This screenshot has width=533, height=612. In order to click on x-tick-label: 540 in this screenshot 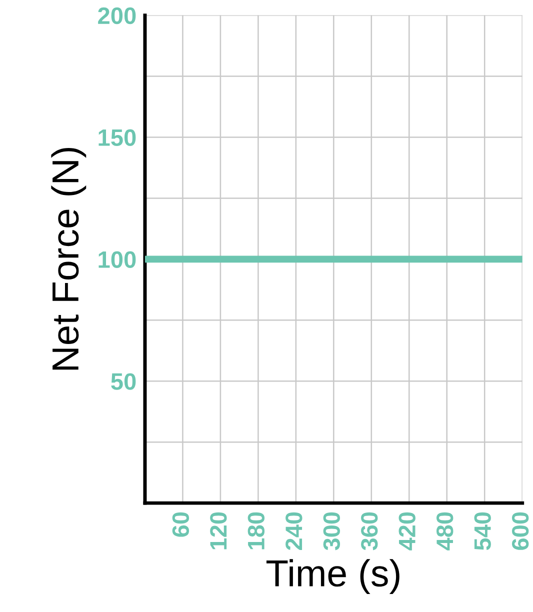, I will do `click(482, 531)`.